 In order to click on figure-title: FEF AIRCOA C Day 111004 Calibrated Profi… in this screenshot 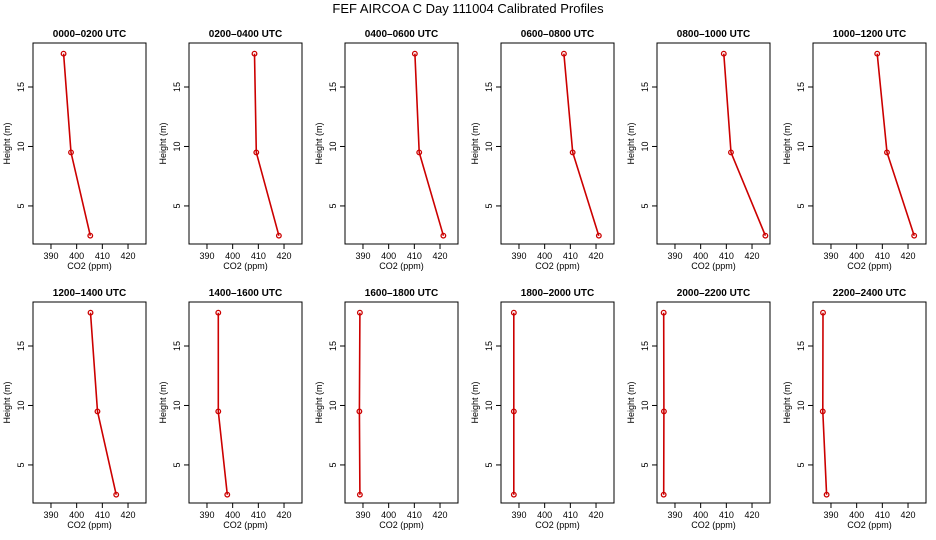, I will do `click(468, 8)`.